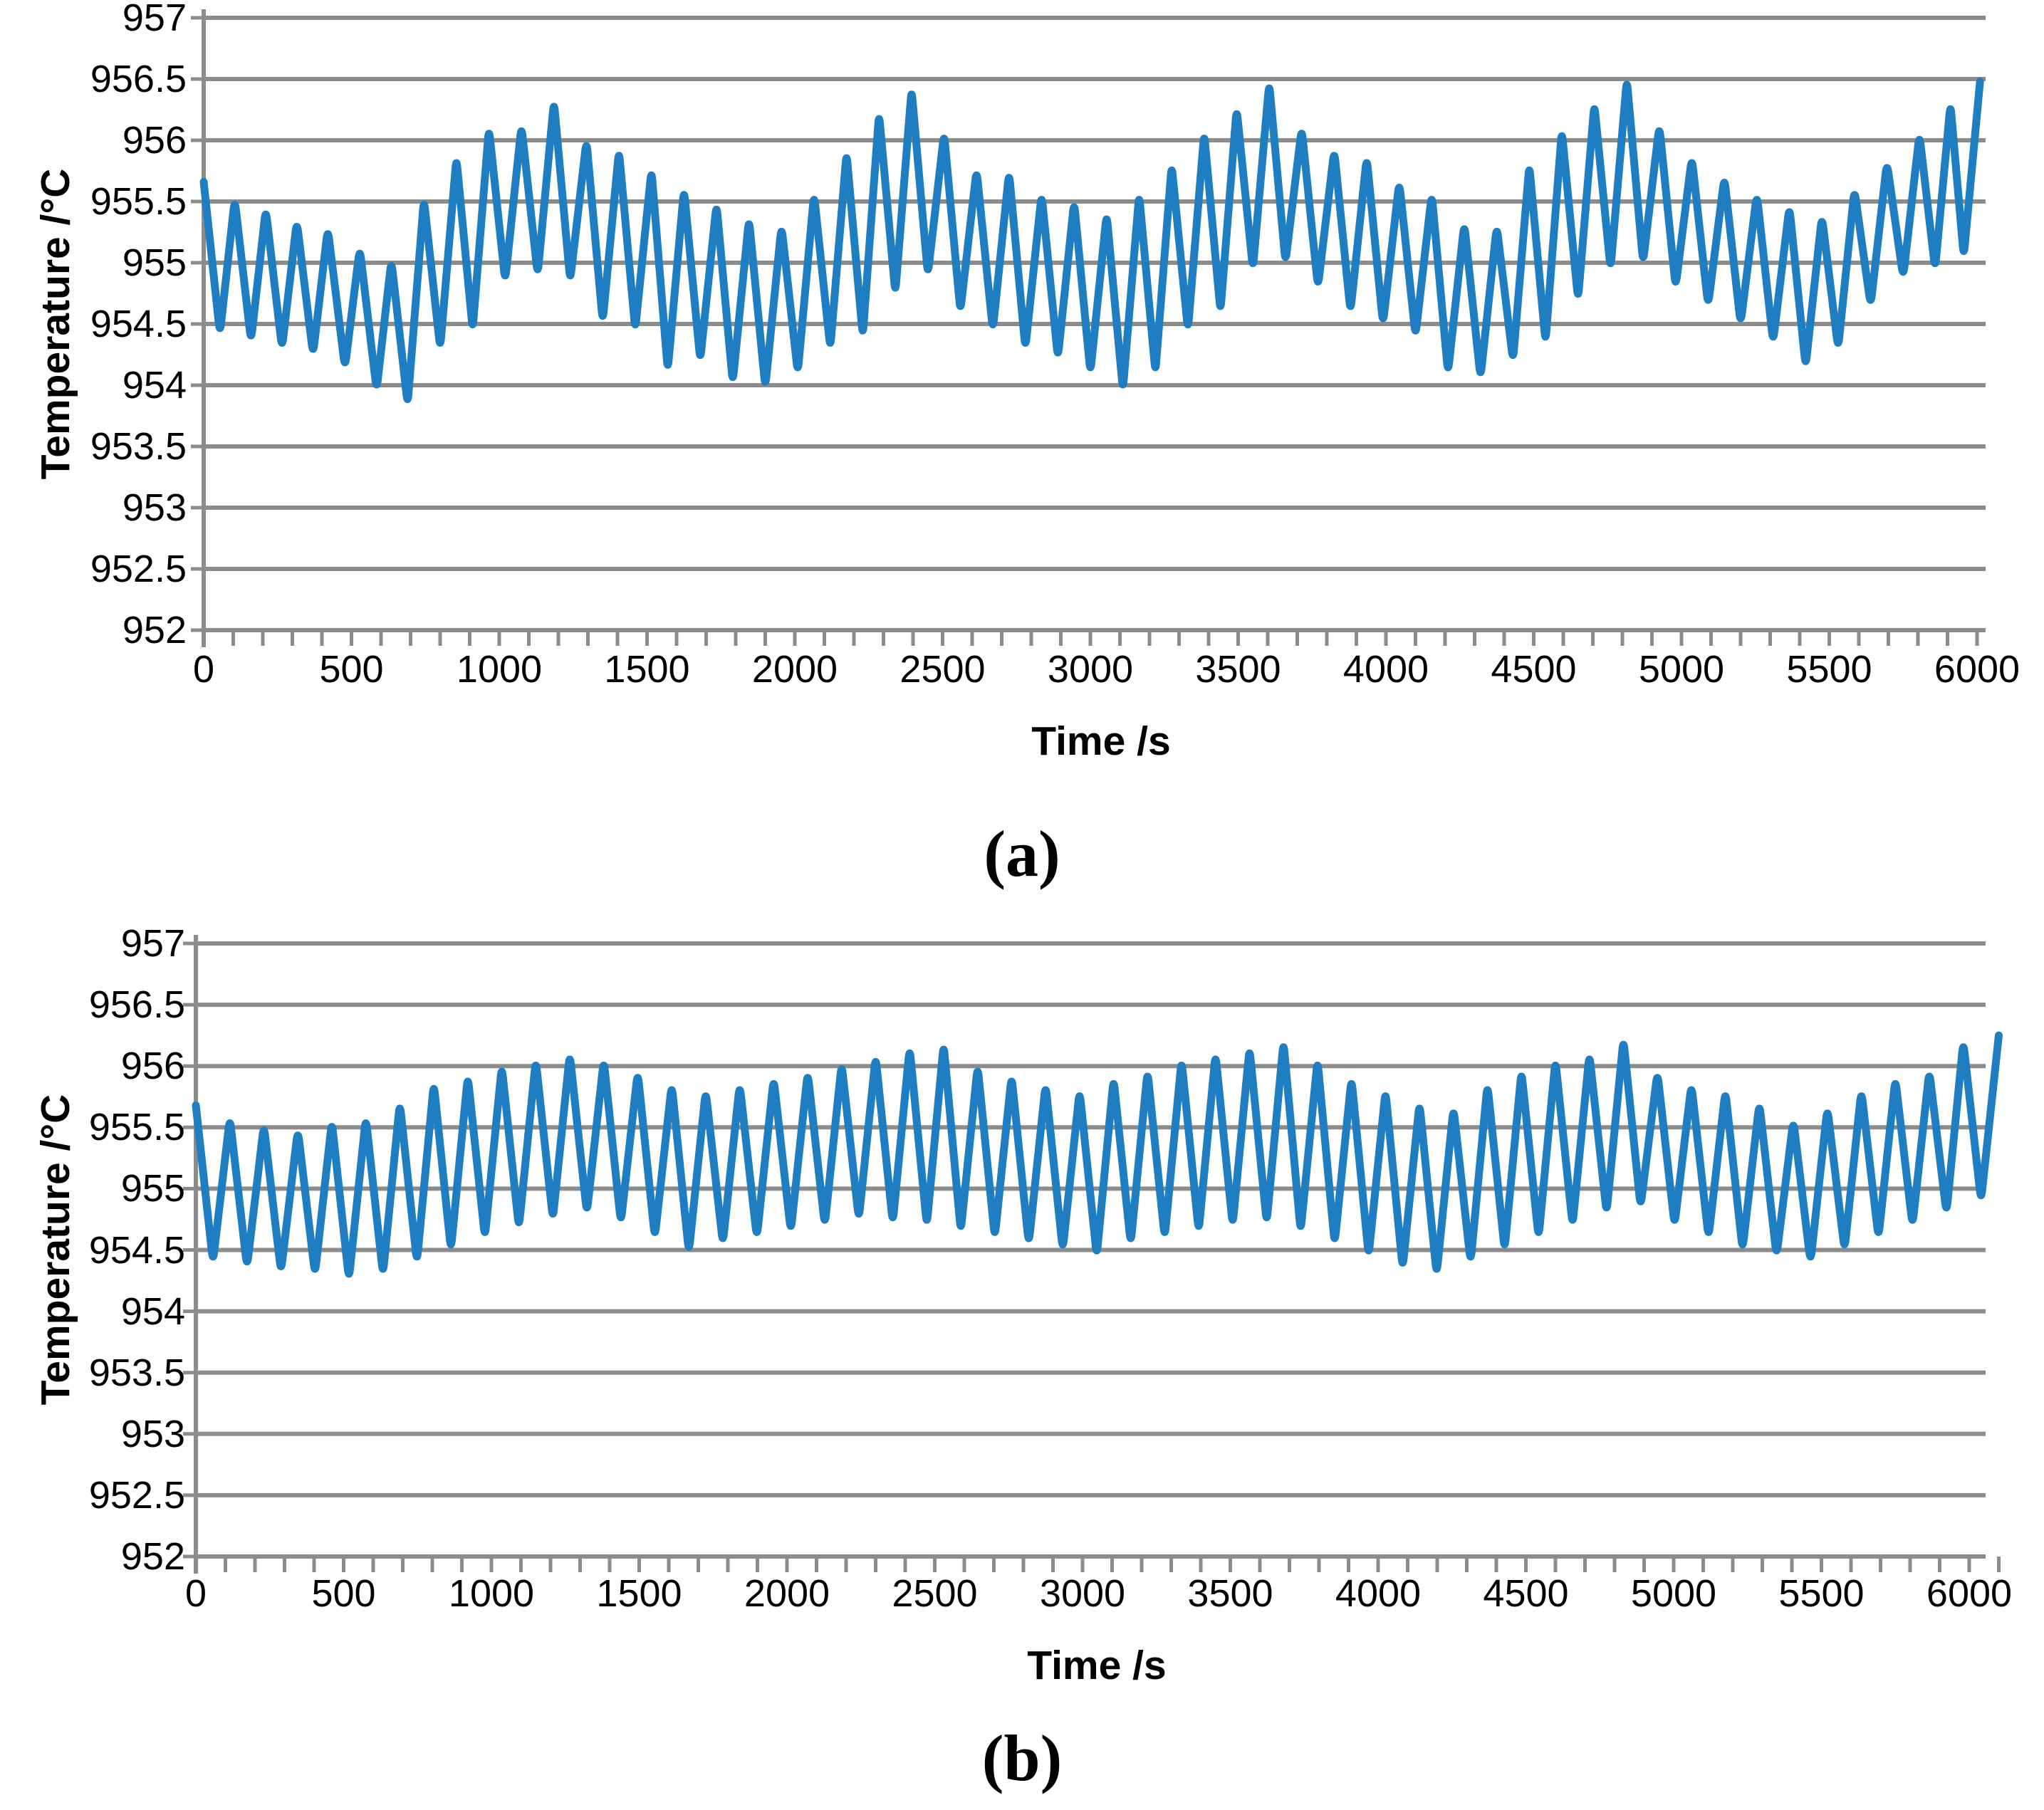  What do you see at coordinates (136, 1127) in the screenshot?
I see `y-tick-label-b: 955.5` at bounding box center [136, 1127].